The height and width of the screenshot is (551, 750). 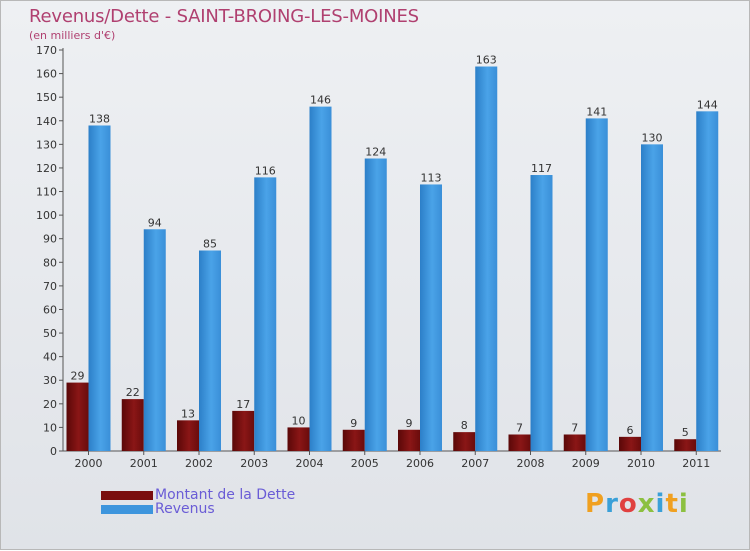 I want to click on y-tick-label: 40, so click(x=50, y=357).